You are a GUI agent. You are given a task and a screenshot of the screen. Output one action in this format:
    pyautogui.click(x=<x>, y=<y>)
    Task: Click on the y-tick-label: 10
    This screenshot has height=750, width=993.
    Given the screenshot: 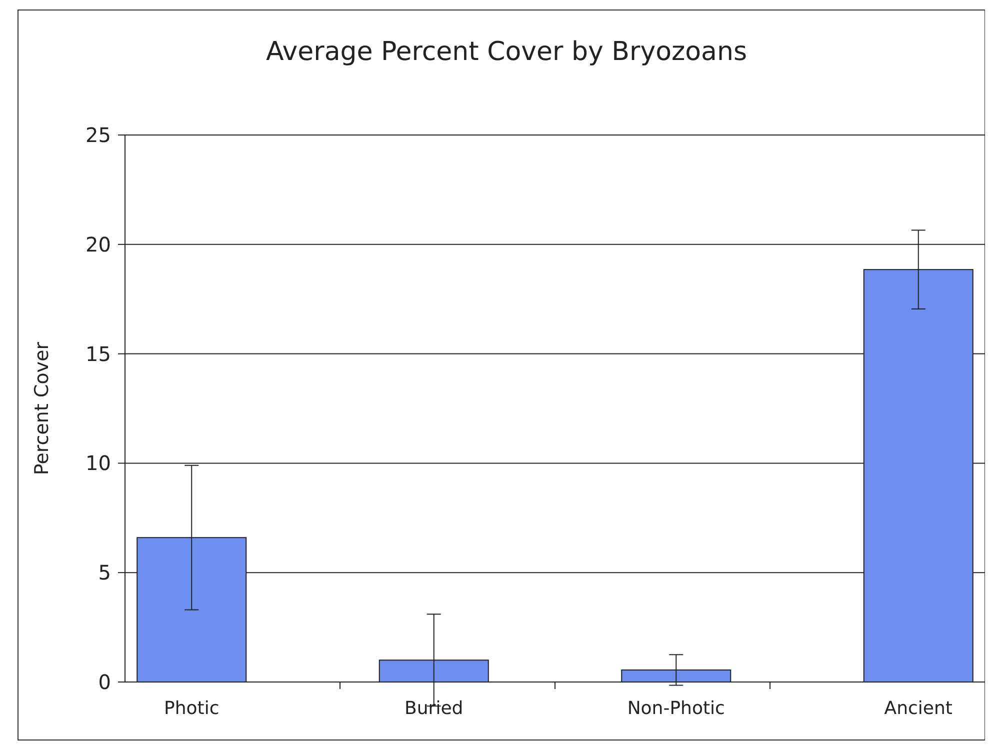 What is the action you would take?
    pyautogui.click(x=98, y=463)
    